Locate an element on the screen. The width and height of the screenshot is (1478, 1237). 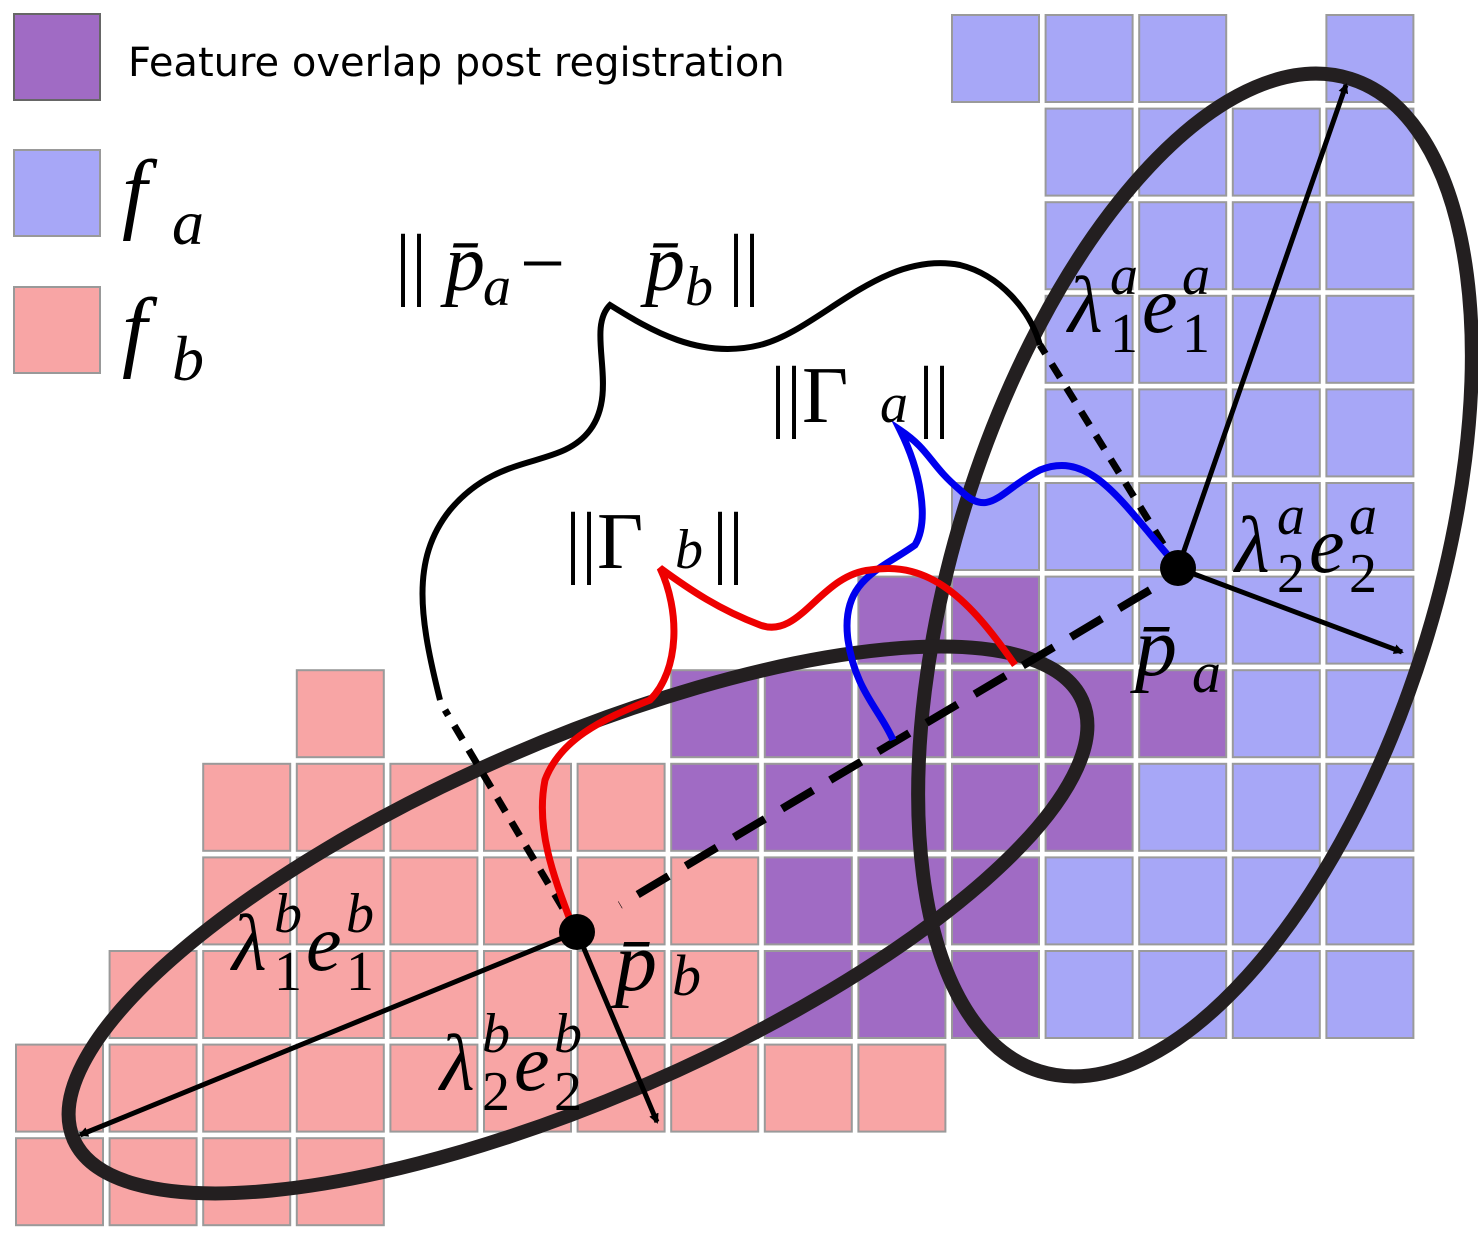
legend-label: b is located at coordinates (188, 358).